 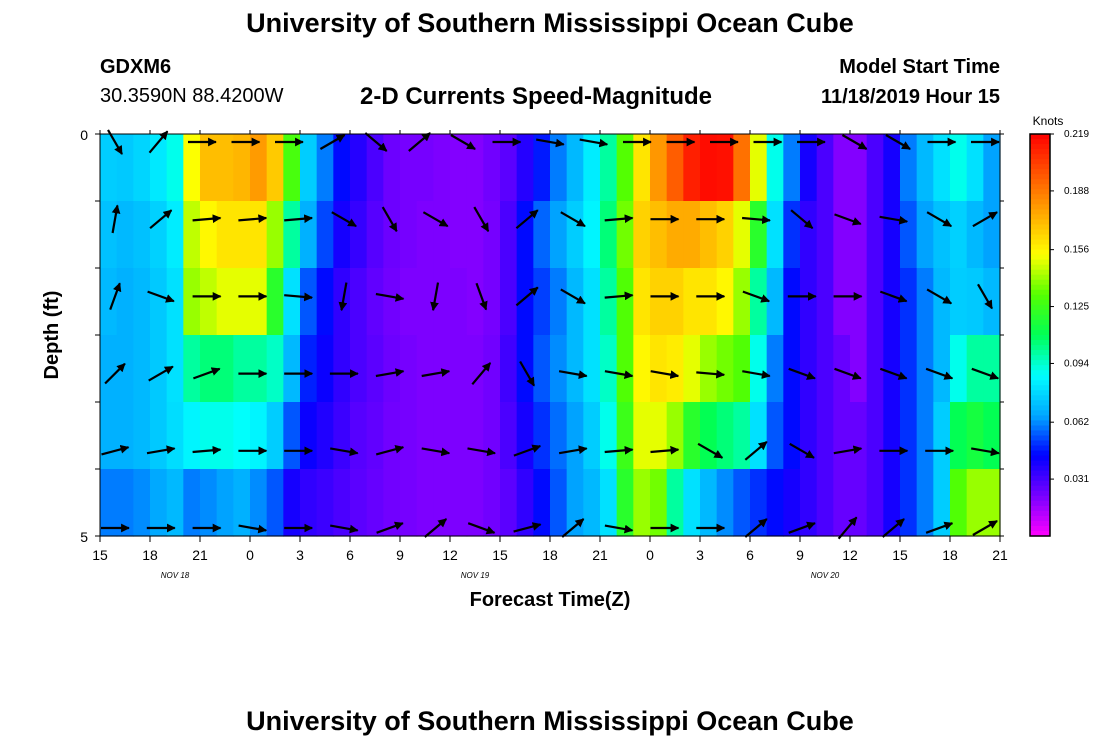 I want to click on station-id: GDXM6, so click(x=136, y=67).